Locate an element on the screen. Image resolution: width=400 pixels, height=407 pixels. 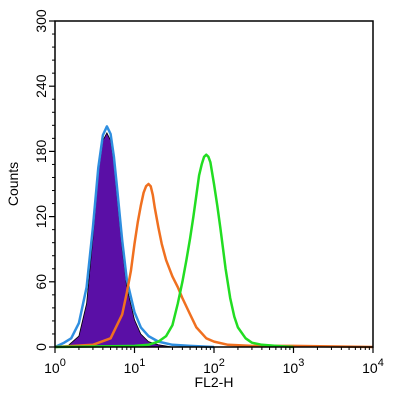
x-axis-title: FL2-H is located at coordinates (214, 382).